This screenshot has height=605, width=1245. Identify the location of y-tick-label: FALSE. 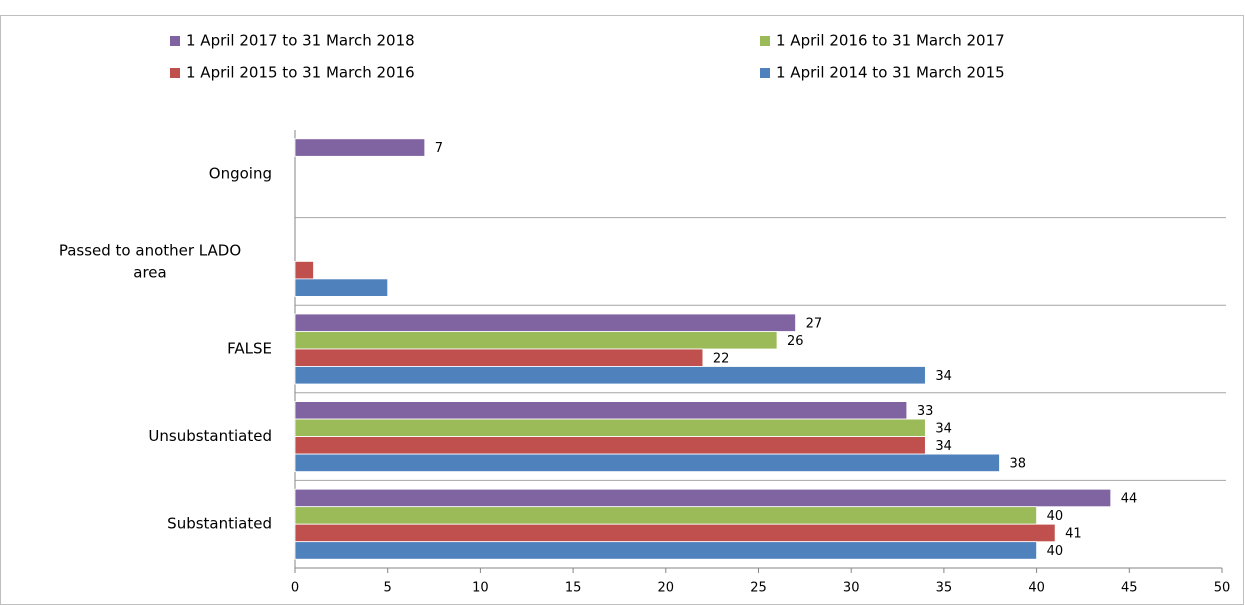
(249, 349).